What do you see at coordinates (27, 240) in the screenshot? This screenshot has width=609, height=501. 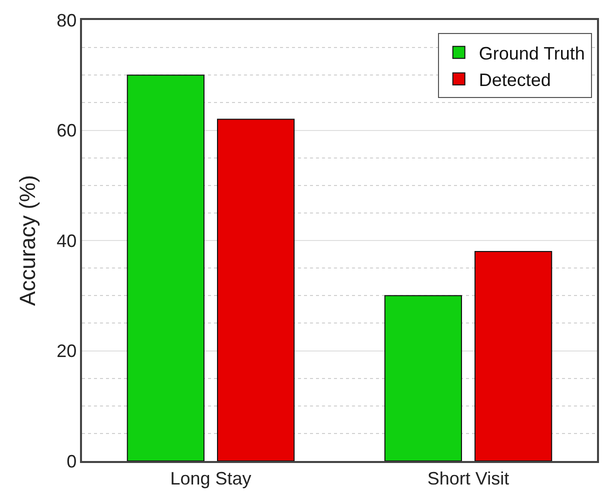 I see `y-axis-title: Accuracy (%)` at bounding box center [27, 240].